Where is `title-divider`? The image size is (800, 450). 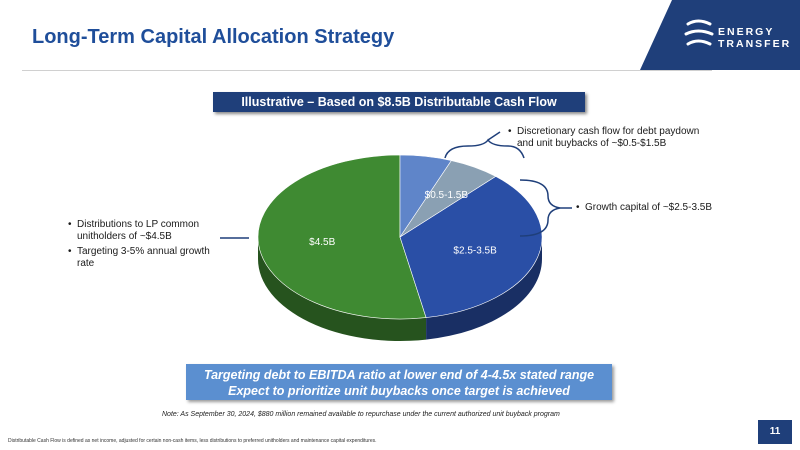
title-divider is located at coordinates (367, 70).